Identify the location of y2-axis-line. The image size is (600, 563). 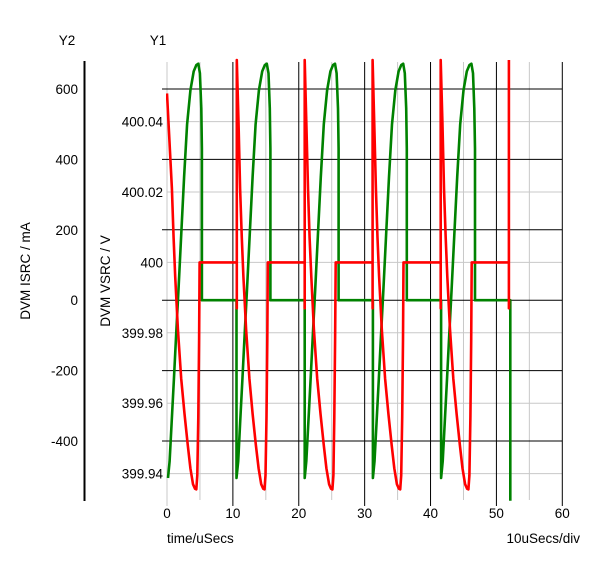
(84, 281).